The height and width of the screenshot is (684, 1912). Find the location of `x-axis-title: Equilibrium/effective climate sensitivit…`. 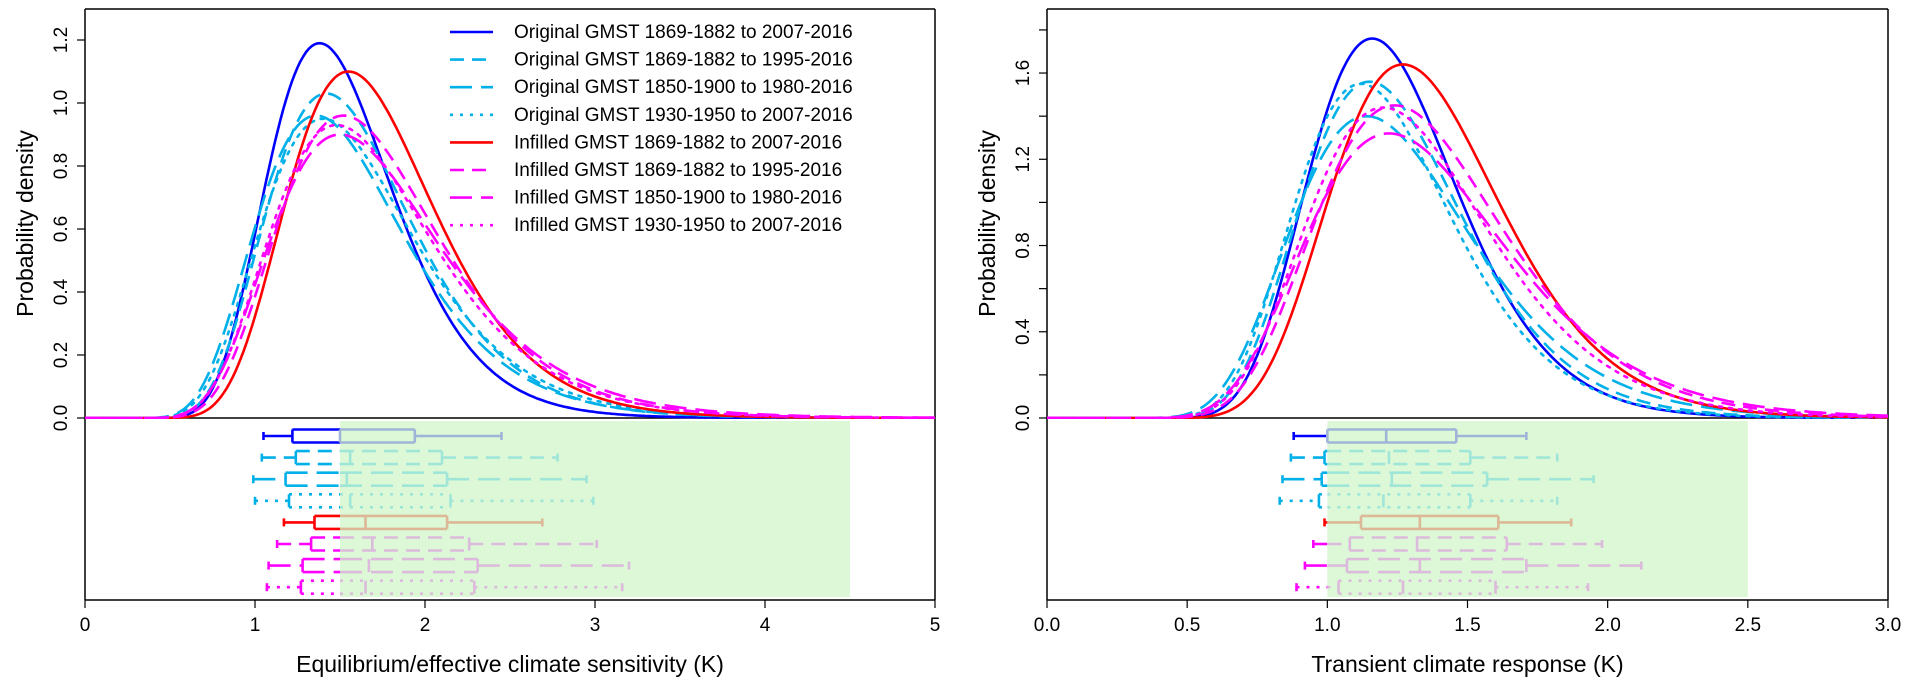

x-axis-title: Equilibrium/effective climate sensitivit… is located at coordinates (510, 664).